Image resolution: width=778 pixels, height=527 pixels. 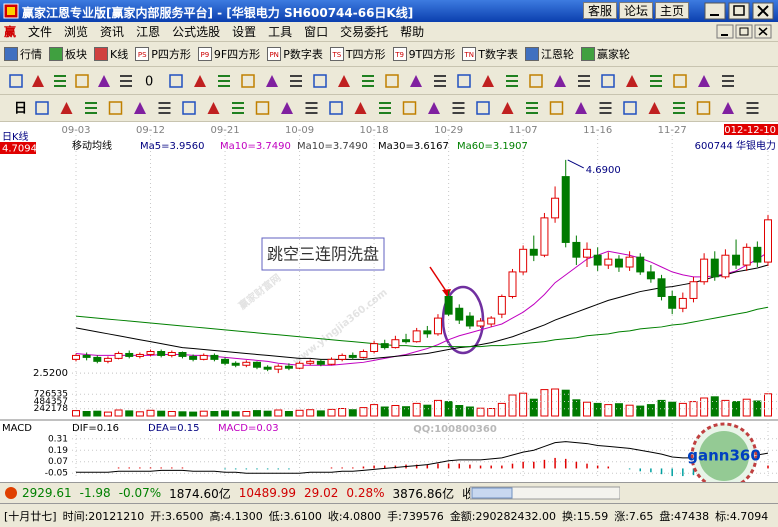 What do you see at coordinates (148, 32) in the screenshot?
I see `menu-item: 江恩` at bounding box center [148, 32].